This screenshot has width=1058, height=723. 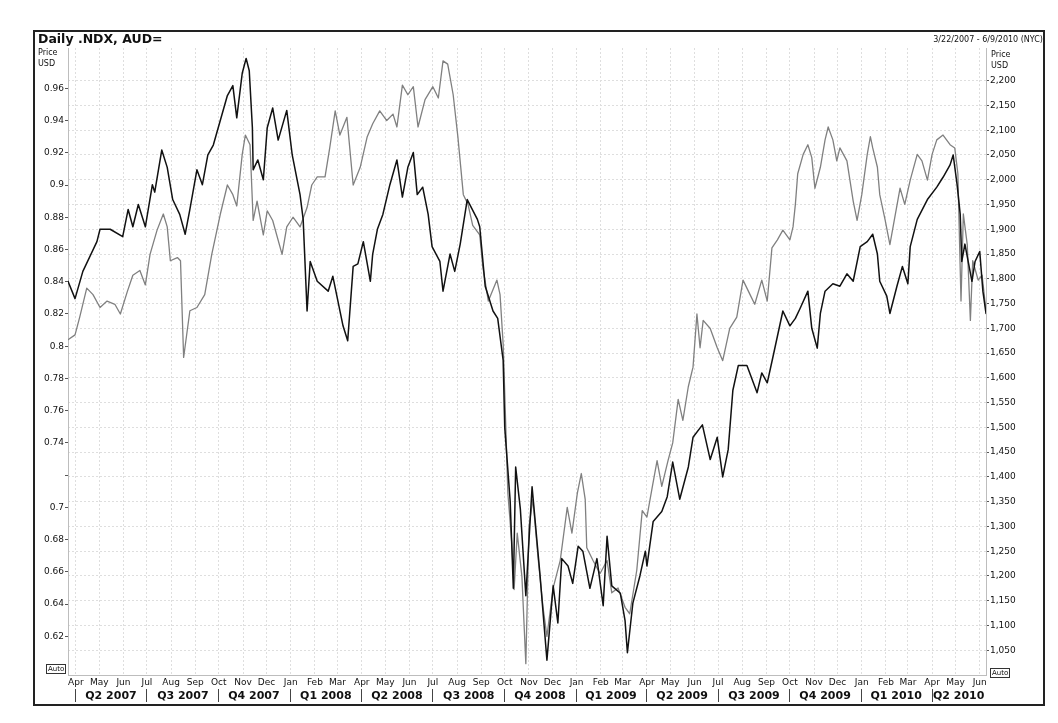 I want to click on y2-tick-label: 1,250, so click(x=1003, y=550).